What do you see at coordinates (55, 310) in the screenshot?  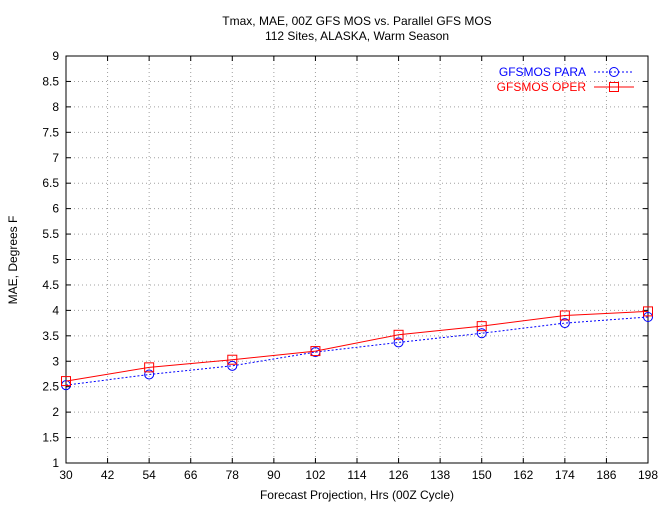 I see `y-tick-label: 4` at bounding box center [55, 310].